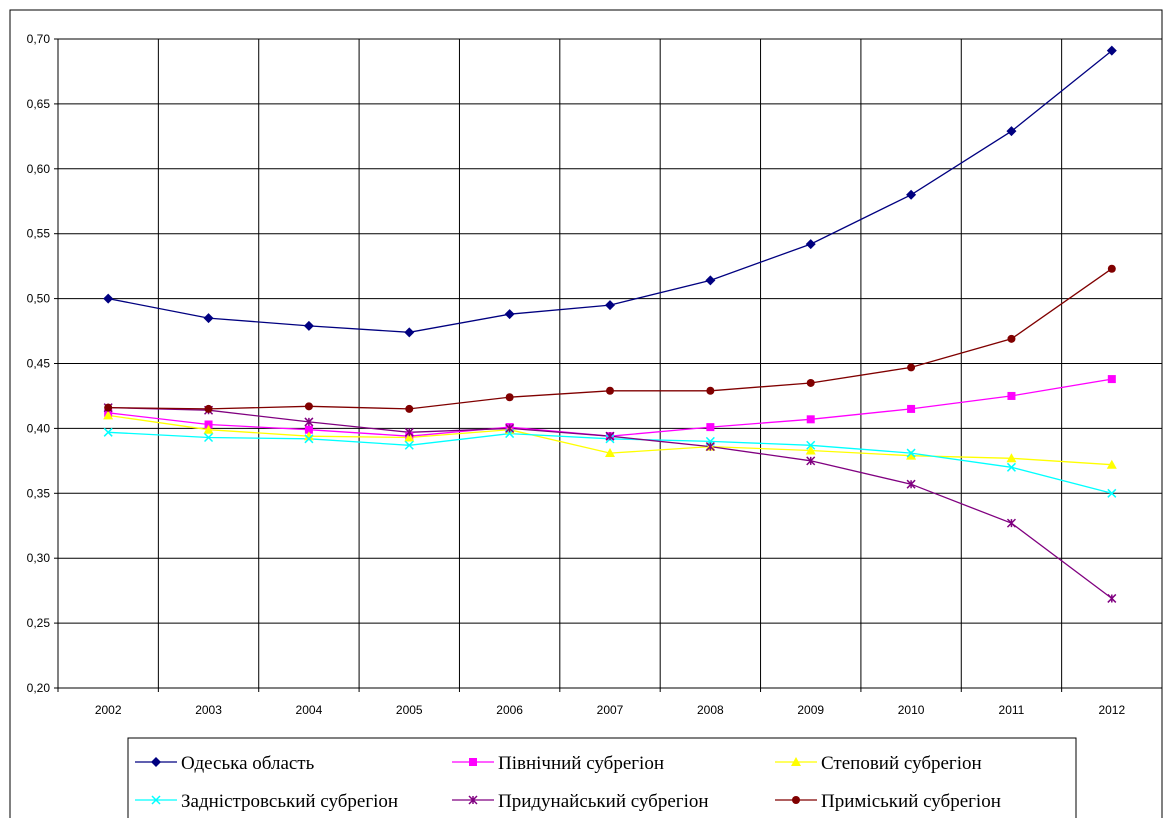  What do you see at coordinates (603, 801) in the screenshot?
I see `legend-label: Придунайський субрегіон` at bounding box center [603, 801].